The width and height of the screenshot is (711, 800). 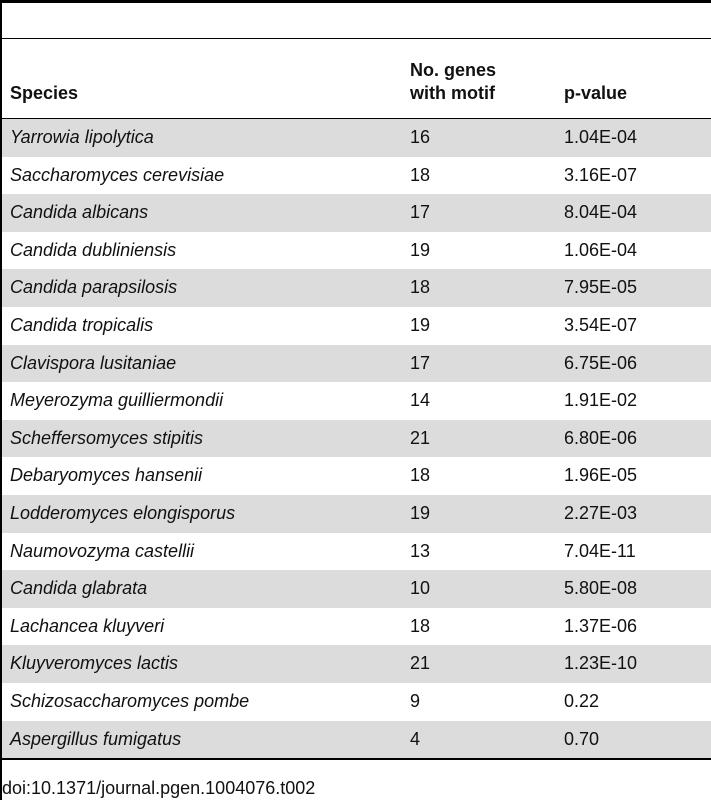 I want to click on header-rule, so click(x=355, y=38).